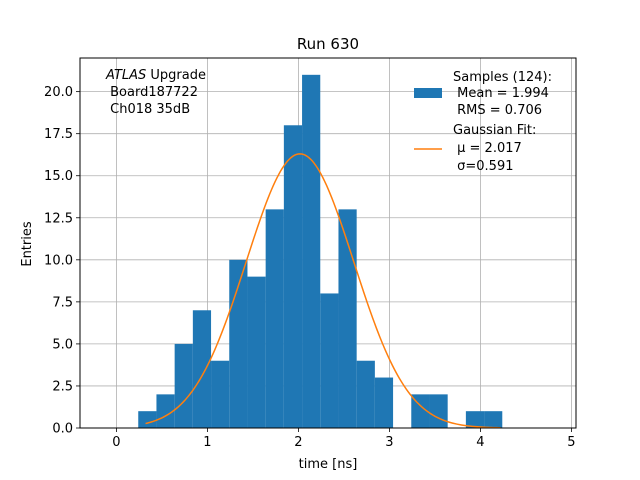 Image resolution: width=640 pixels, height=480 pixels. I want to click on y-tick-label: 5.0, so click(62, 344).